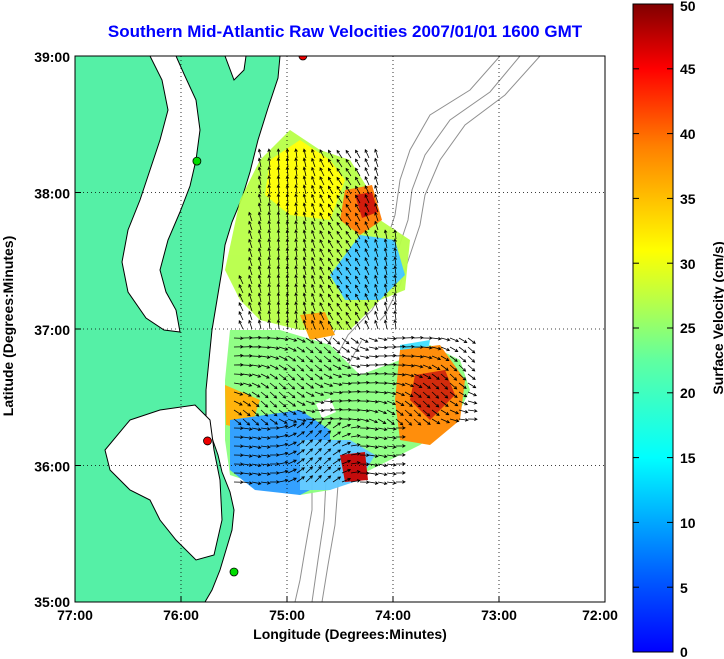 The image size is (724, 659). Describe the element at coordinates (250, 316) in the screenshot. I see `station-markers` at that location.